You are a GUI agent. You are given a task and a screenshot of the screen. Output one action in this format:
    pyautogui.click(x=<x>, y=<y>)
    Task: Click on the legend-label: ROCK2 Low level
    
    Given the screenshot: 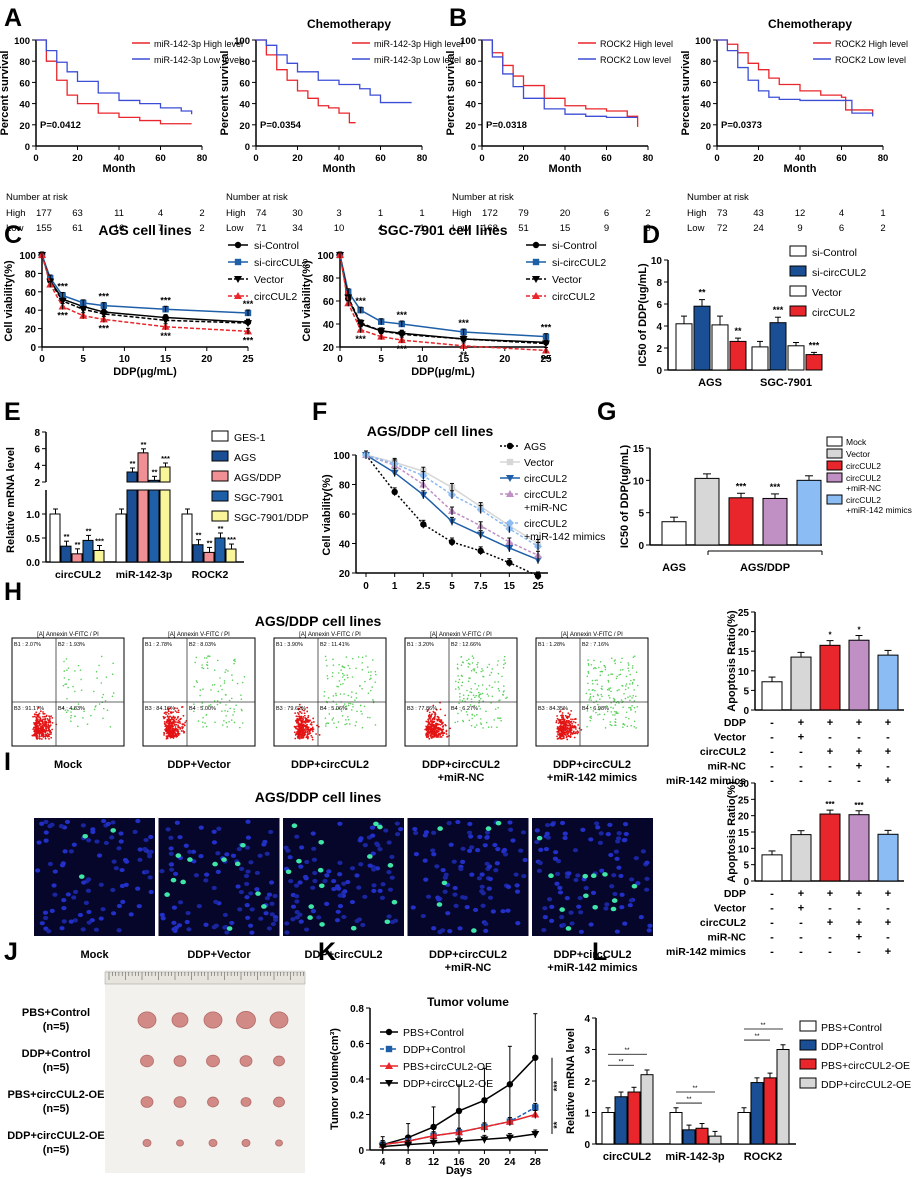 What is the action you would take?
    pyautogui.click(x=635, y=60)
    